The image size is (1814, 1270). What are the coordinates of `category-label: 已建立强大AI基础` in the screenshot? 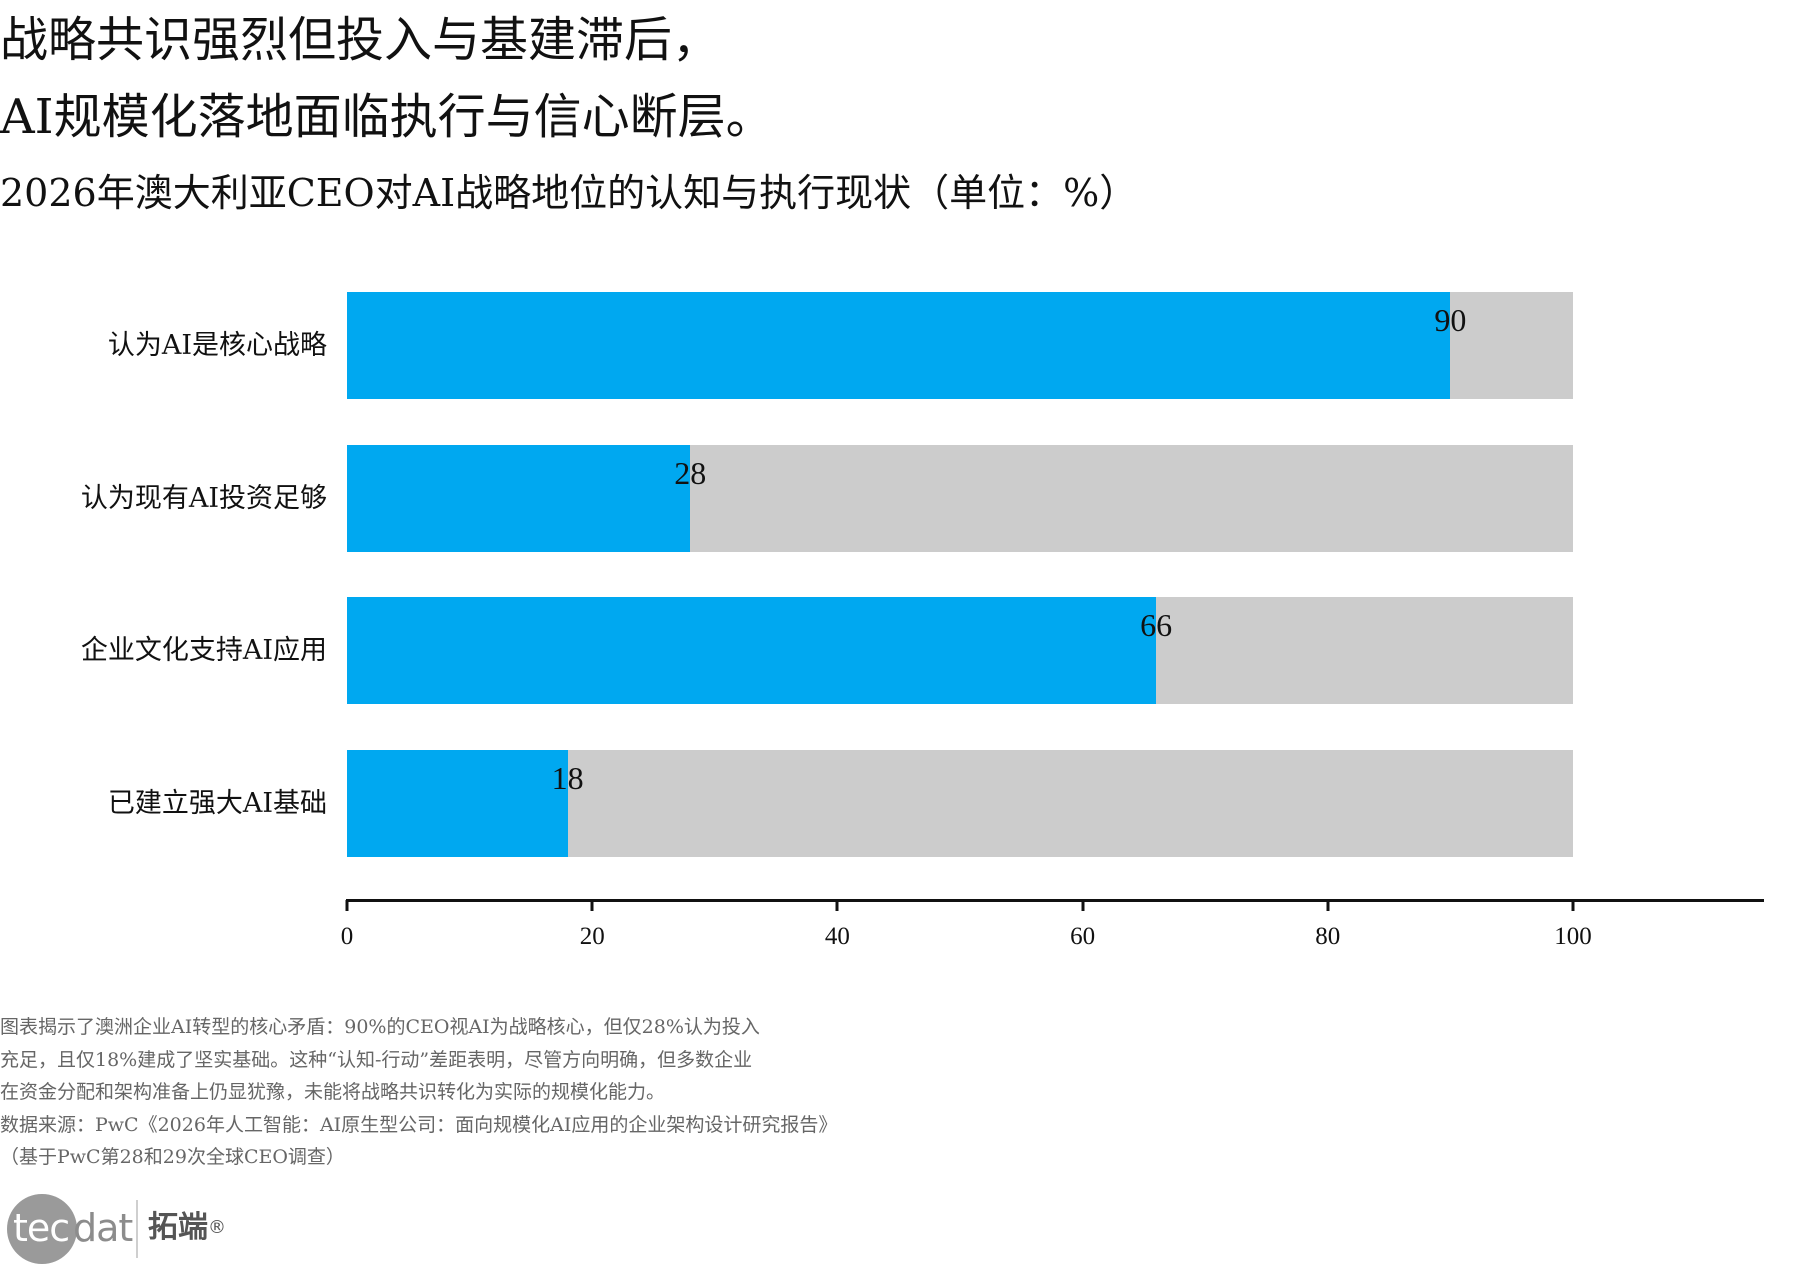 It's located at (217, 803).